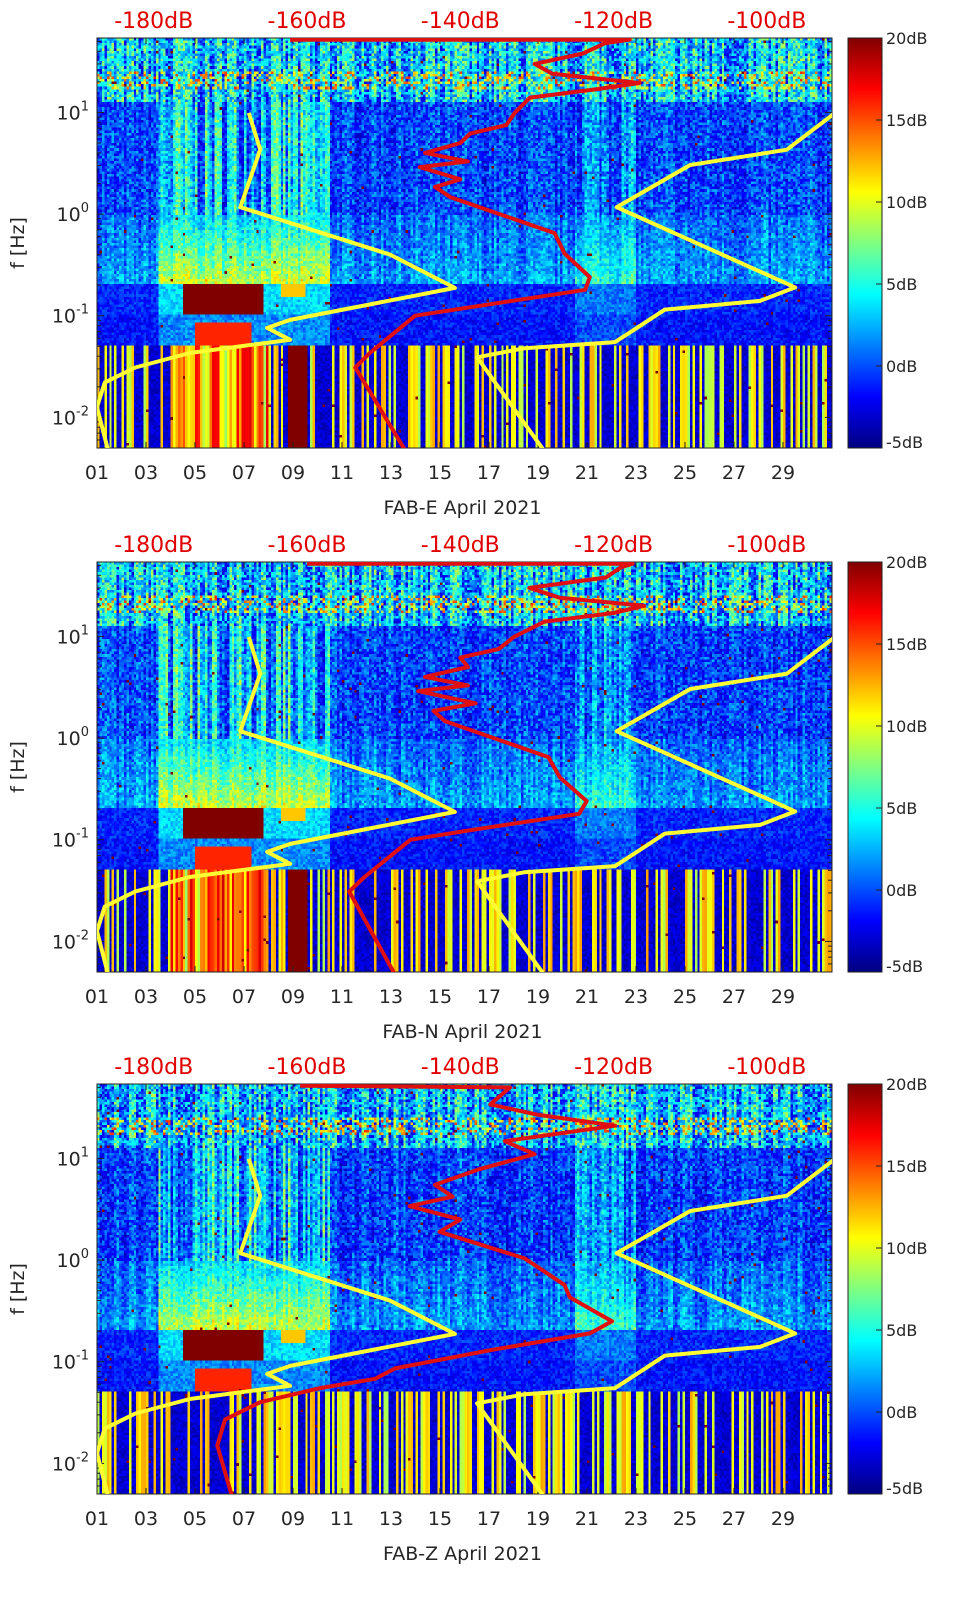 Image resolution: width=962 pixels, height=1599 pixels. Describe the element at coordinates (277, 1326) in the screenshot. I see `nlnm-curve` at that location.